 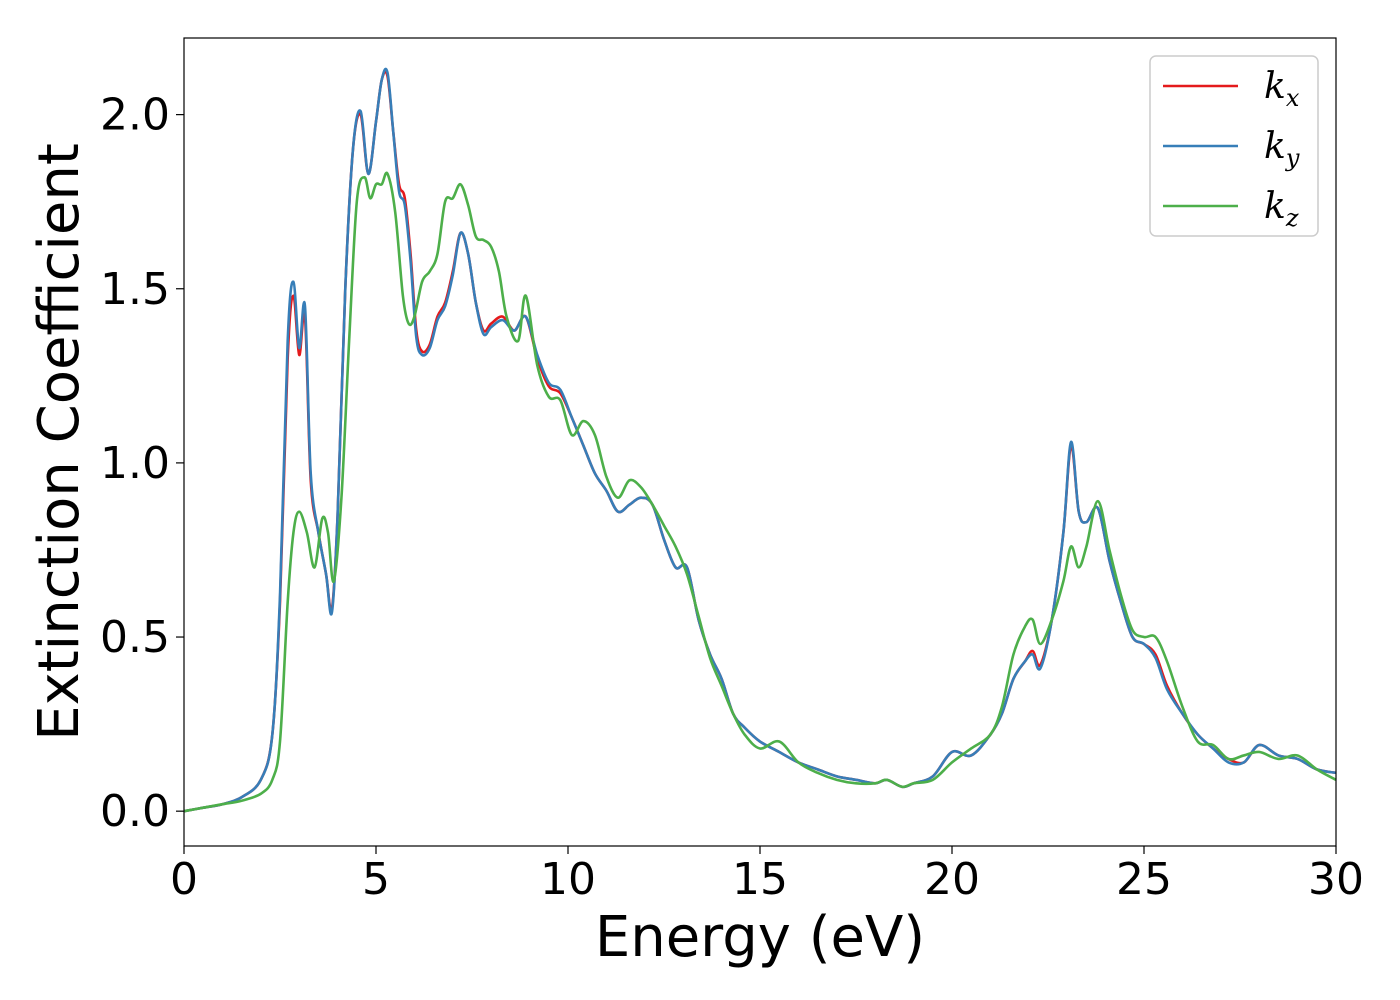 I want to click on x-tick-label: 0, so click(x=184, y=879).